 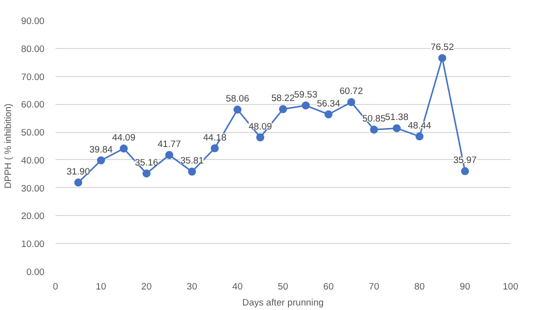 What do you see at coordinates (442, 47) in the screenshot?
I see `data-label: 76.52` at bounding box center [442, 47].